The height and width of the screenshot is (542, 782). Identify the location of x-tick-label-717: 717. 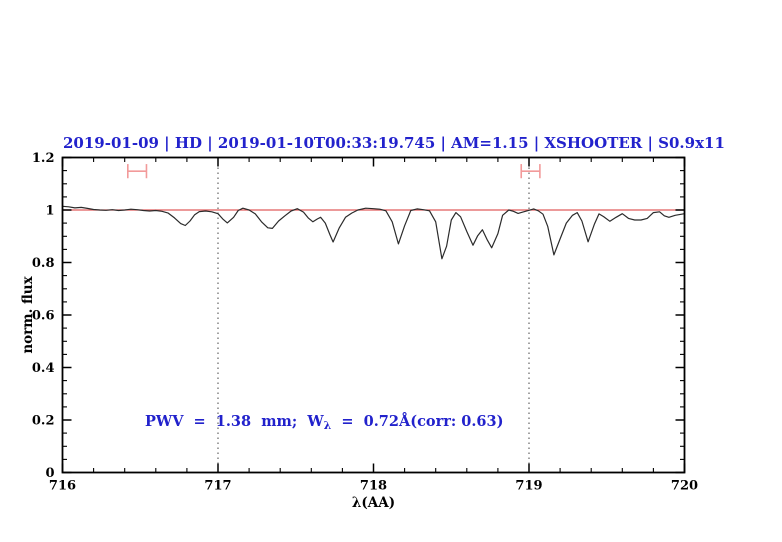
(217, 486).